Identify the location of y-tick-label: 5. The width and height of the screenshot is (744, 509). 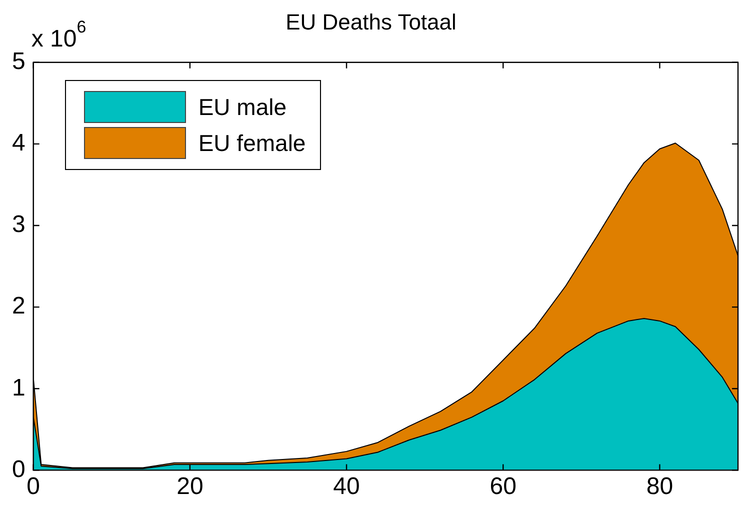
(19, 62).